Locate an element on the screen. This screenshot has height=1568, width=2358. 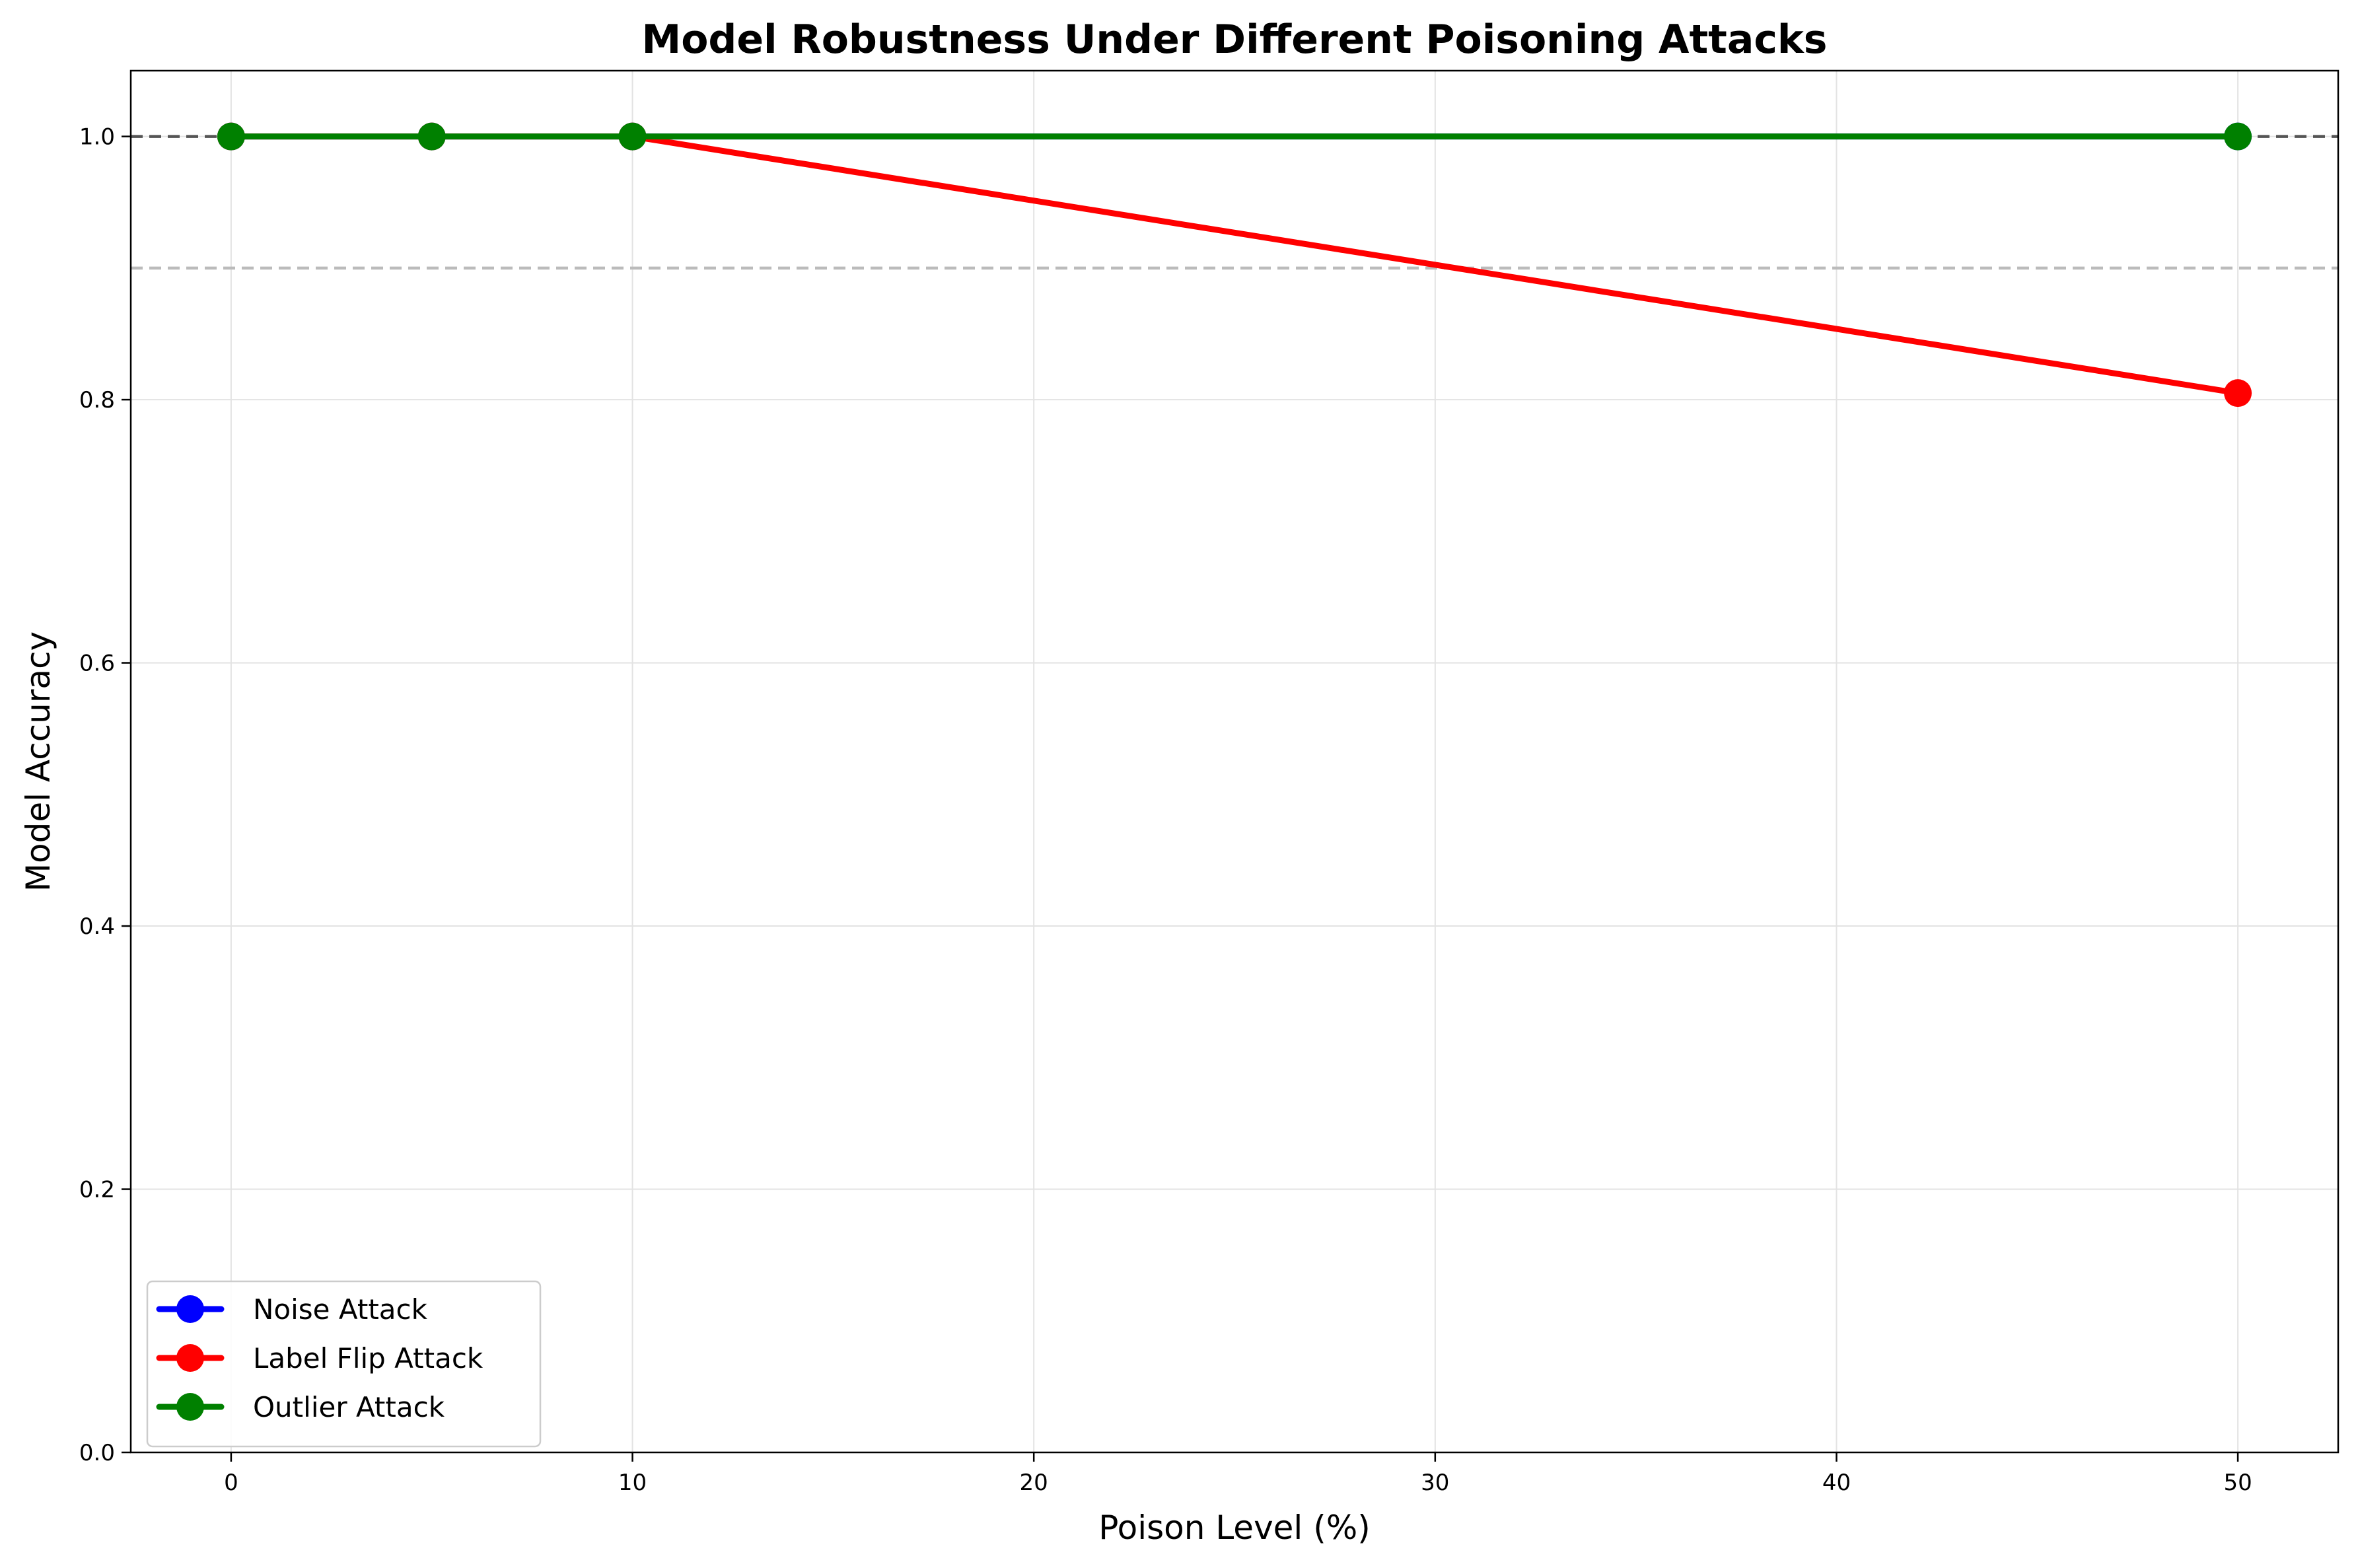
legend-box is located at coordinates (344, 1364).